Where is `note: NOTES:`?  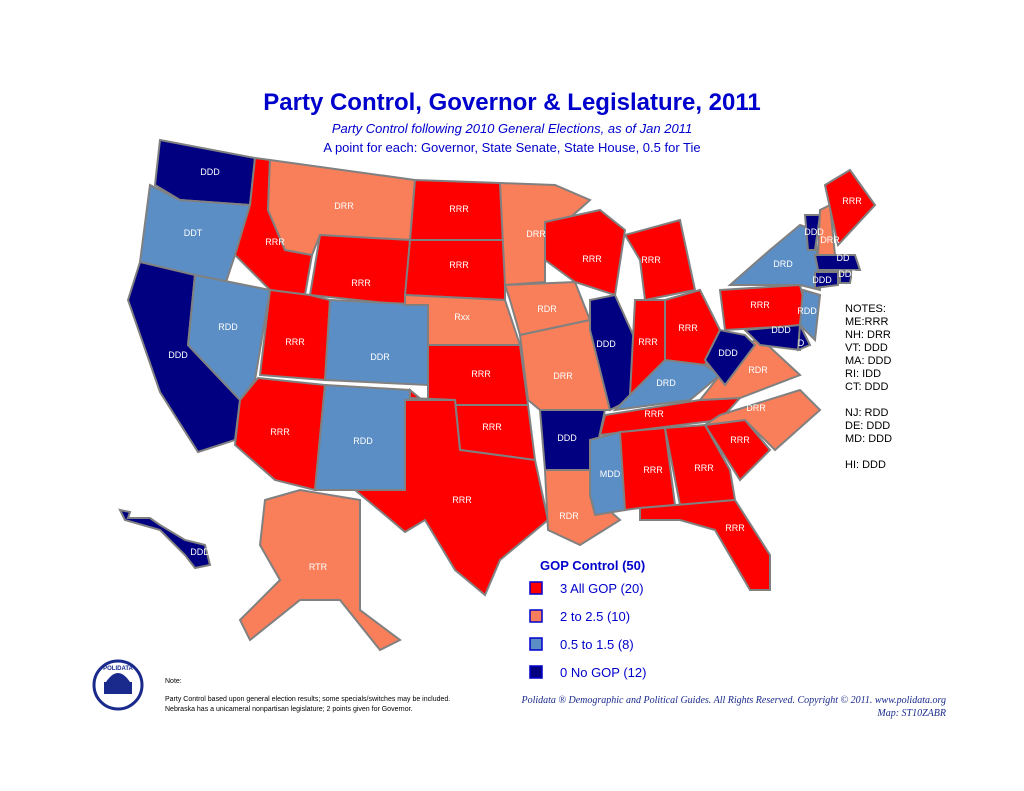
note: NOTES: is located at coordinates (865, 309).